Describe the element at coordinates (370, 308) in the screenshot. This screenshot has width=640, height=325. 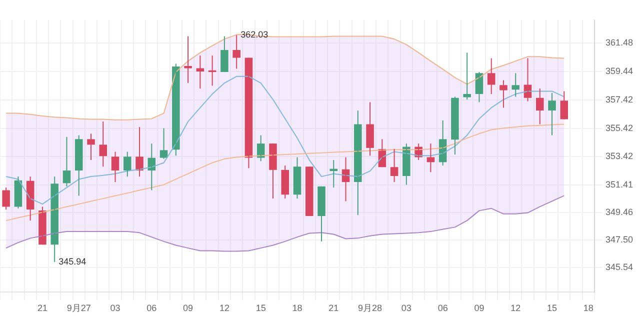
I see `x-tick-label: 9月28` at that location.